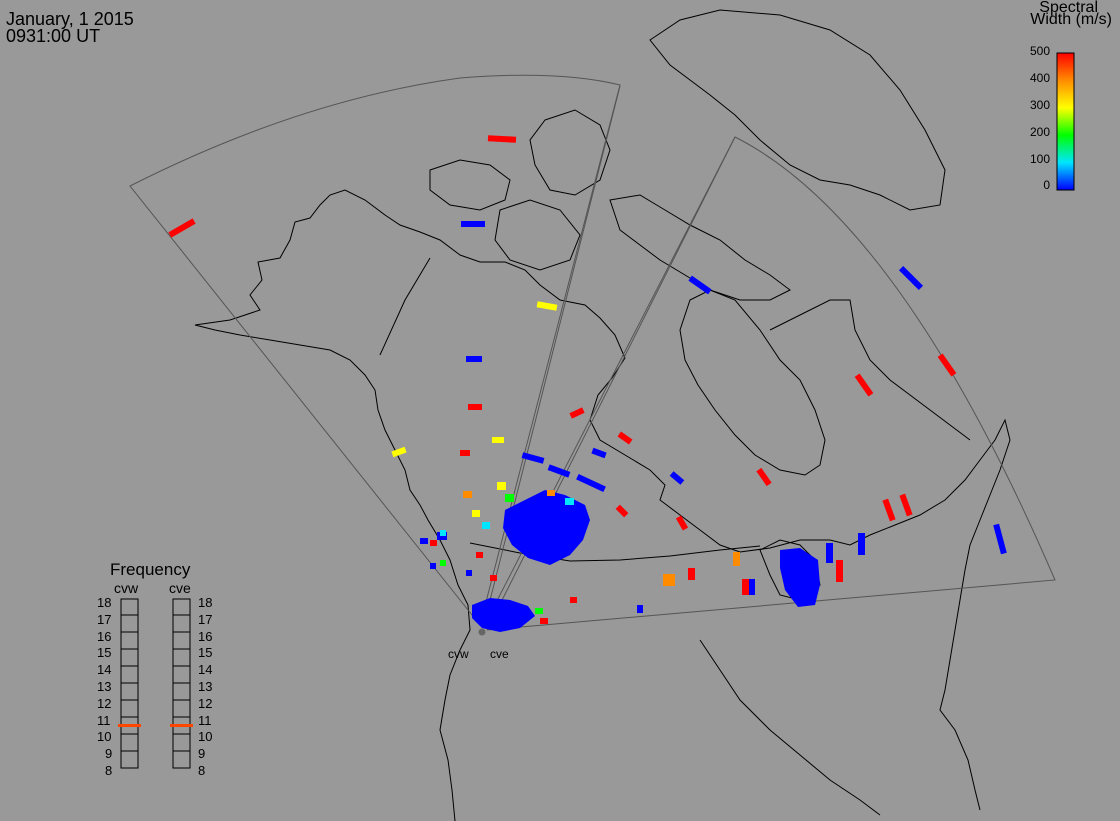  I want to click on scale-tick: 500, so click(1039, 51).